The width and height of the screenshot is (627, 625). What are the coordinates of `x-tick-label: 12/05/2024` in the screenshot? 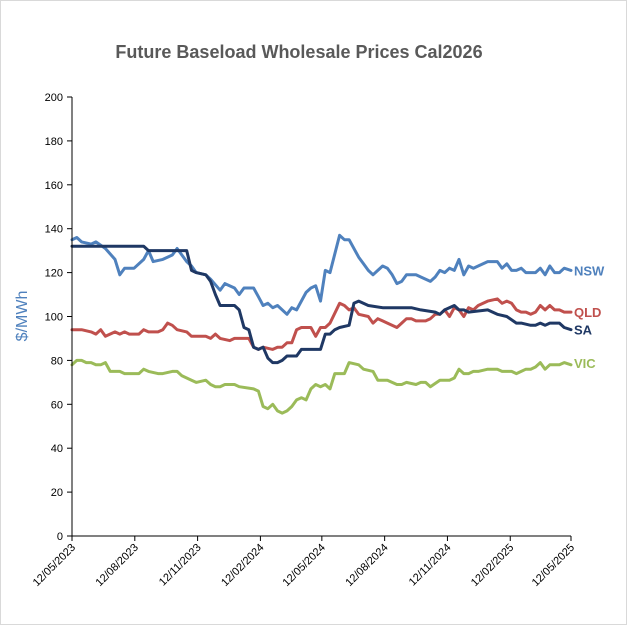 It's located at (304, 565).